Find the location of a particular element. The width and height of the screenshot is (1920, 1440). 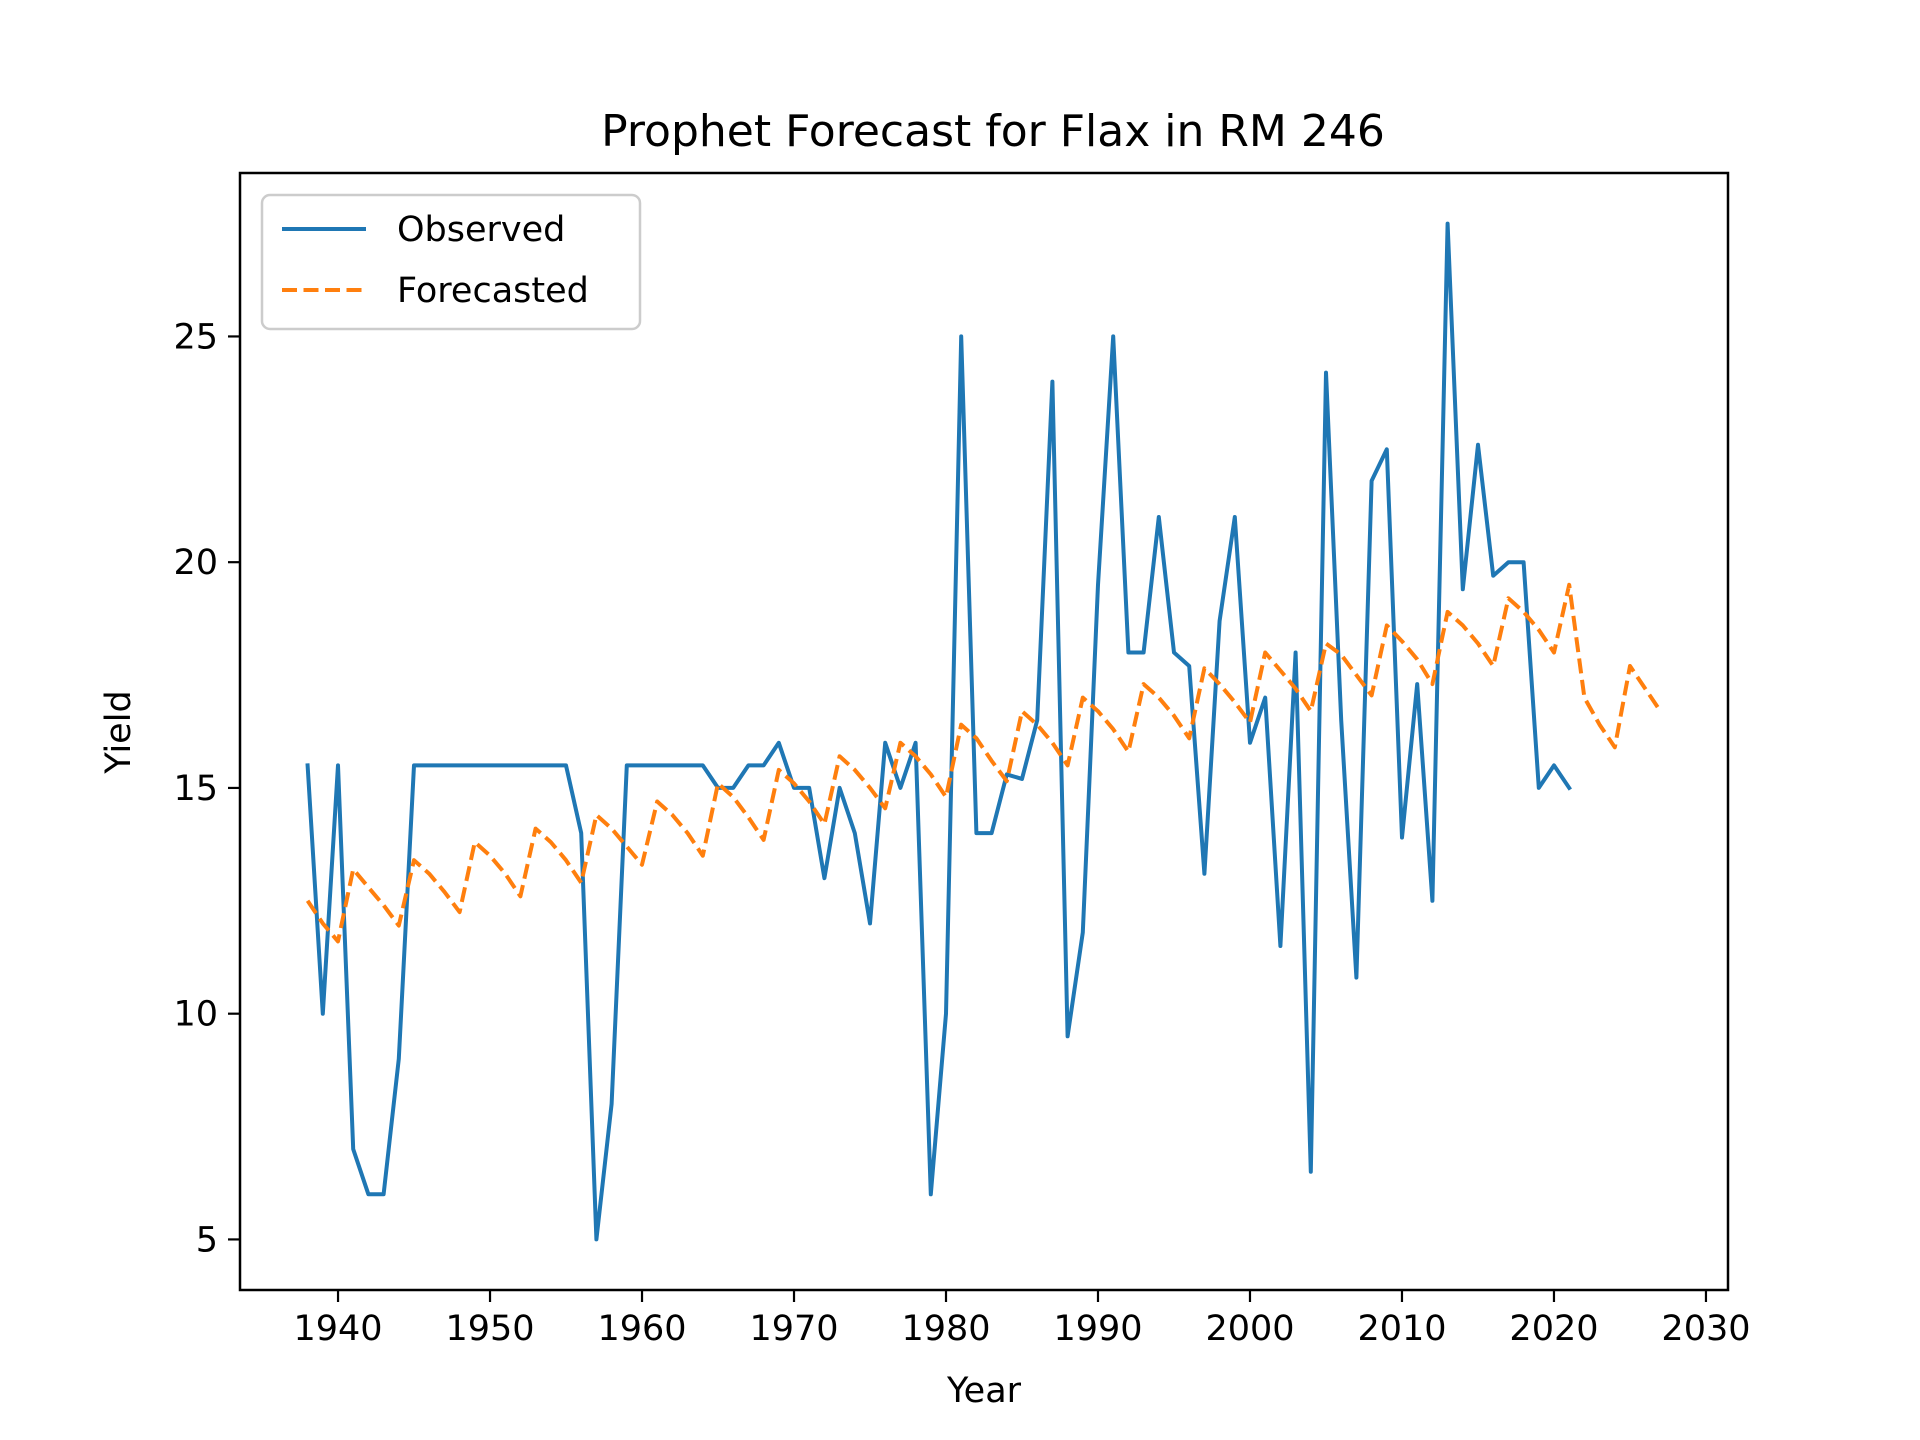

x-tick-label: 1940 is located at coordinates (337, 1329).